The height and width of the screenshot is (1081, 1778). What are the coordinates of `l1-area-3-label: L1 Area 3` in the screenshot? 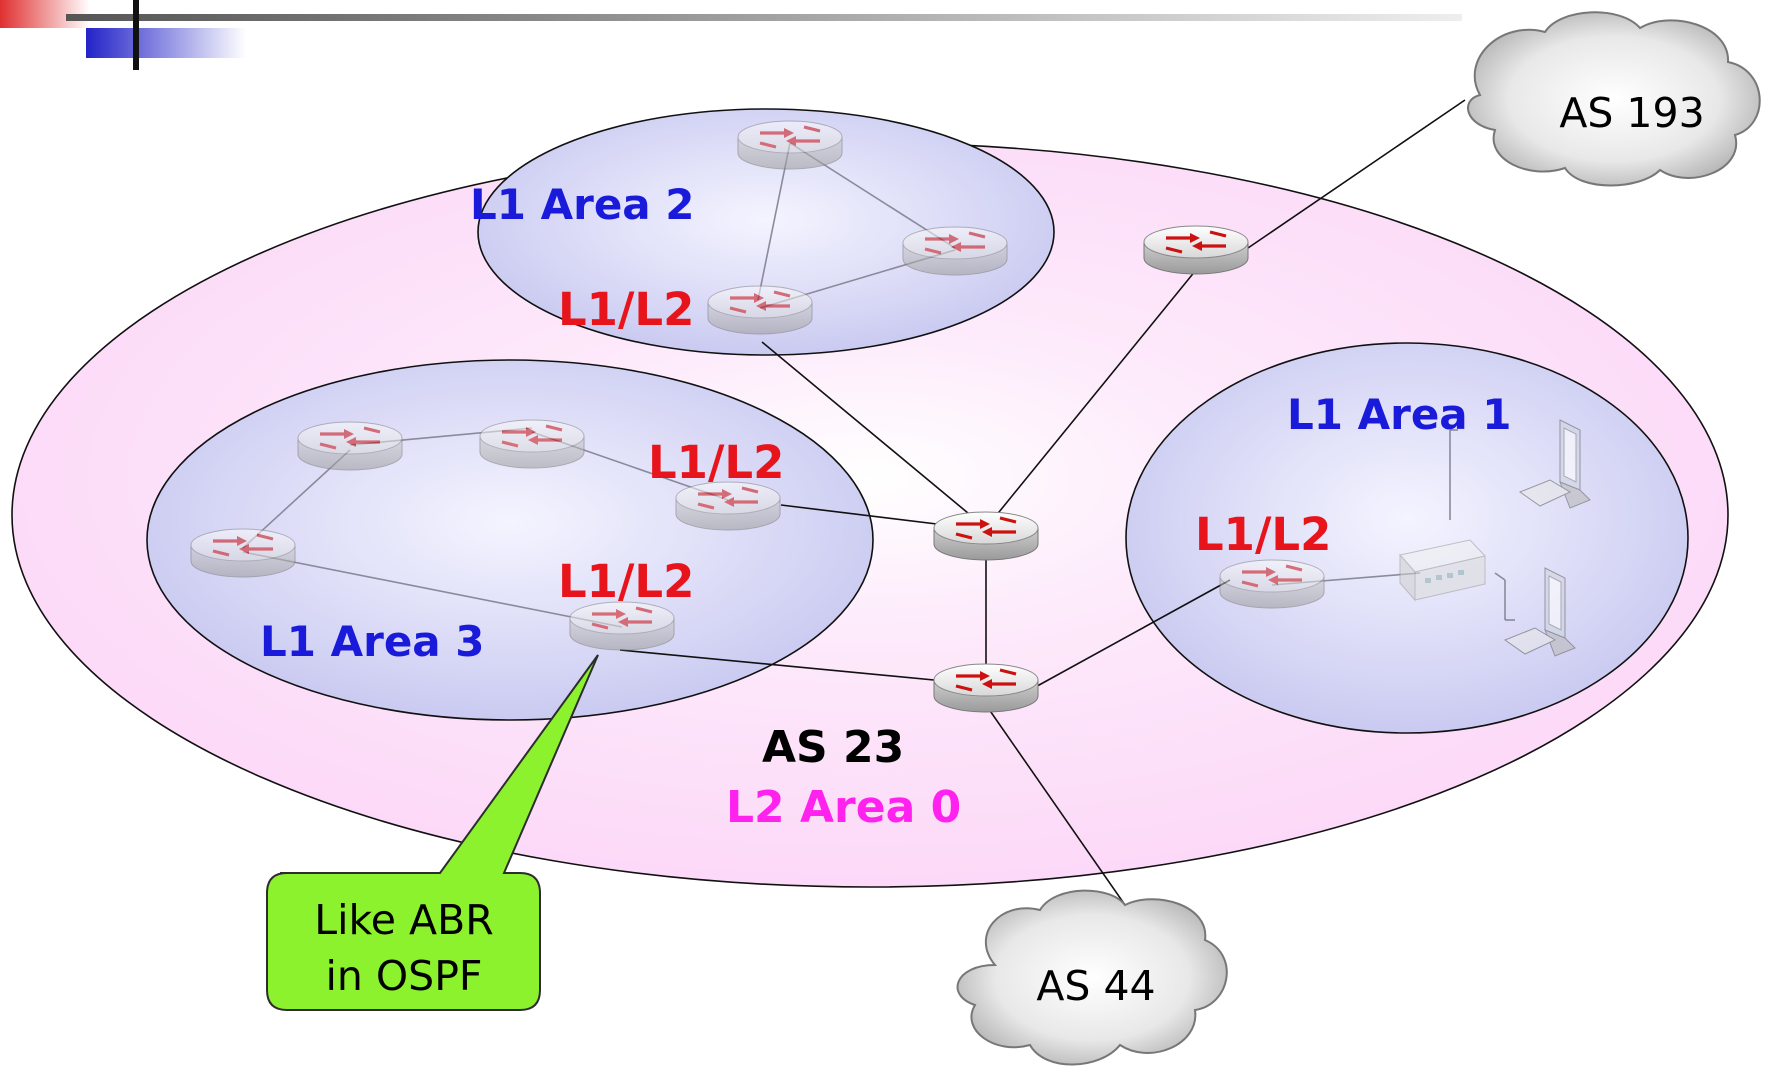 It's located at (372, 641).